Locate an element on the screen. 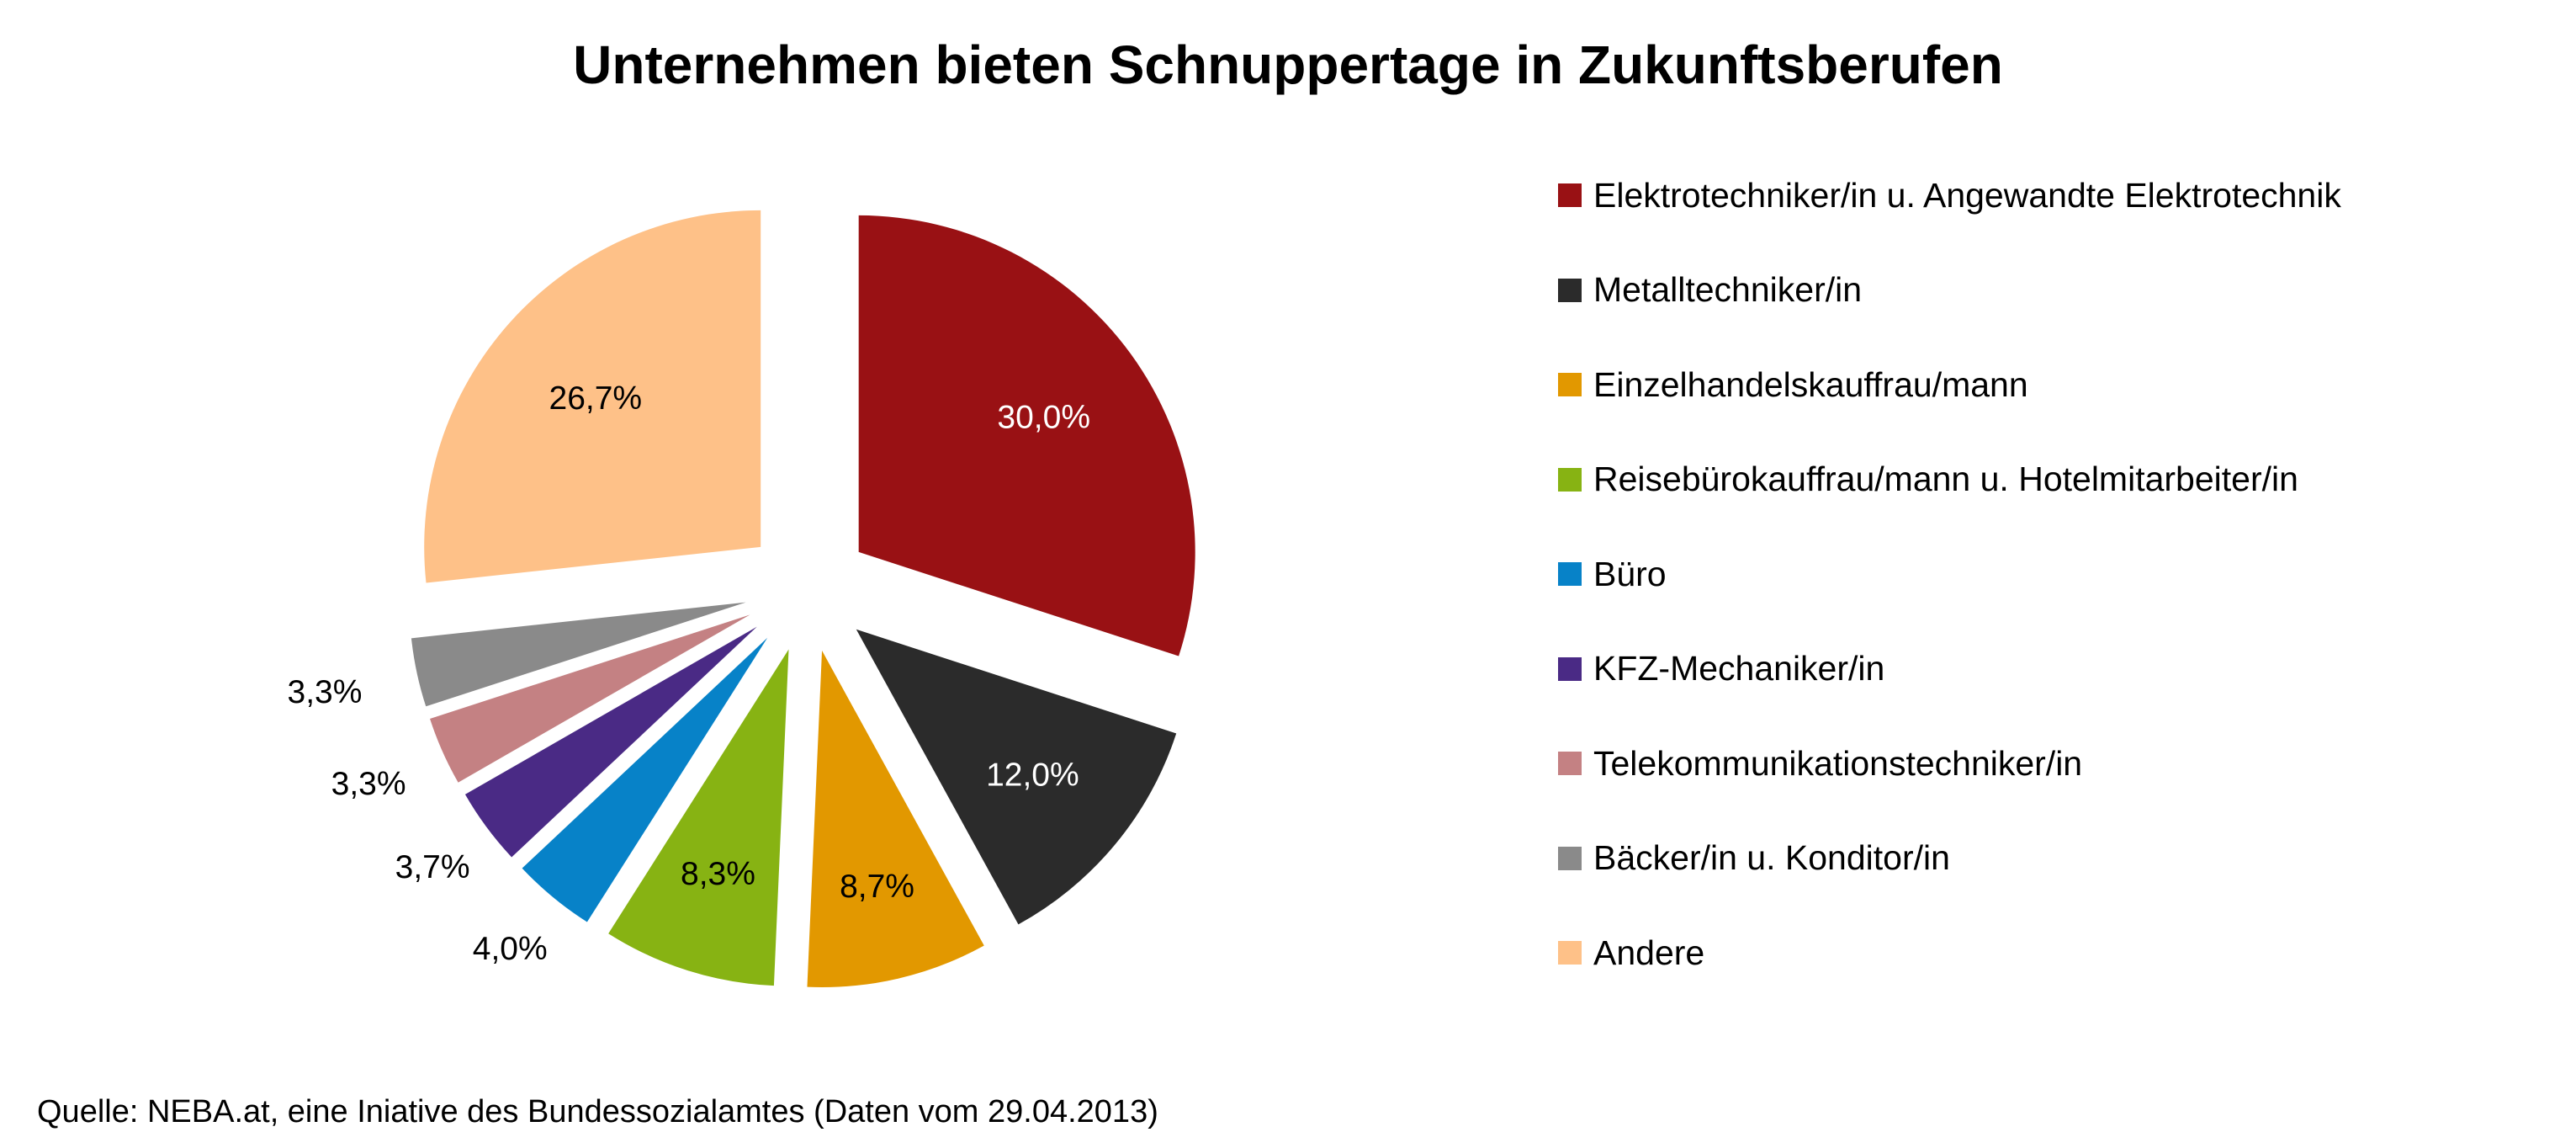  legend-item: Andere is located at coordinates (1631, 952).